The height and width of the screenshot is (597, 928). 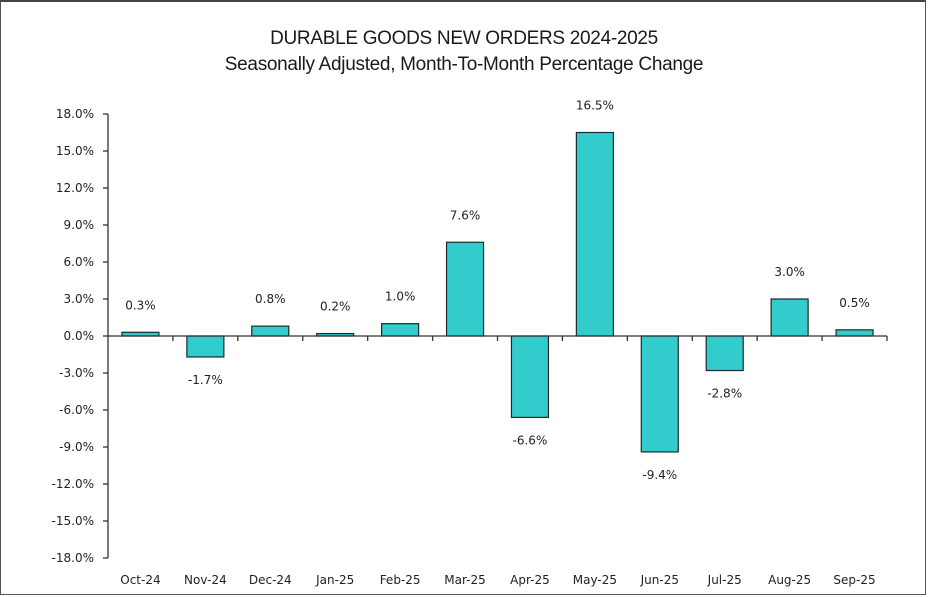 I want to click on data-label: -2.8%, so click(x=724, y=394).